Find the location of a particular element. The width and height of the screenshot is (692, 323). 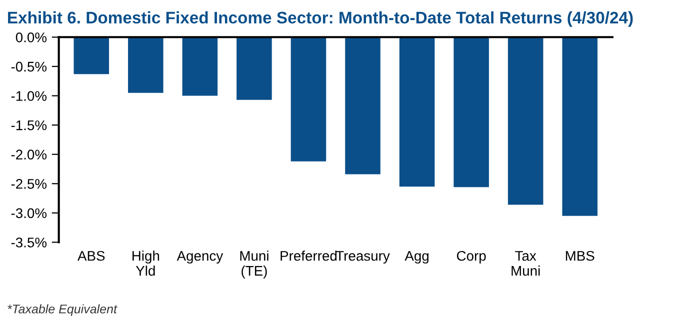

x-tick-label: Tax Muni is located at coordinates (526, 263).